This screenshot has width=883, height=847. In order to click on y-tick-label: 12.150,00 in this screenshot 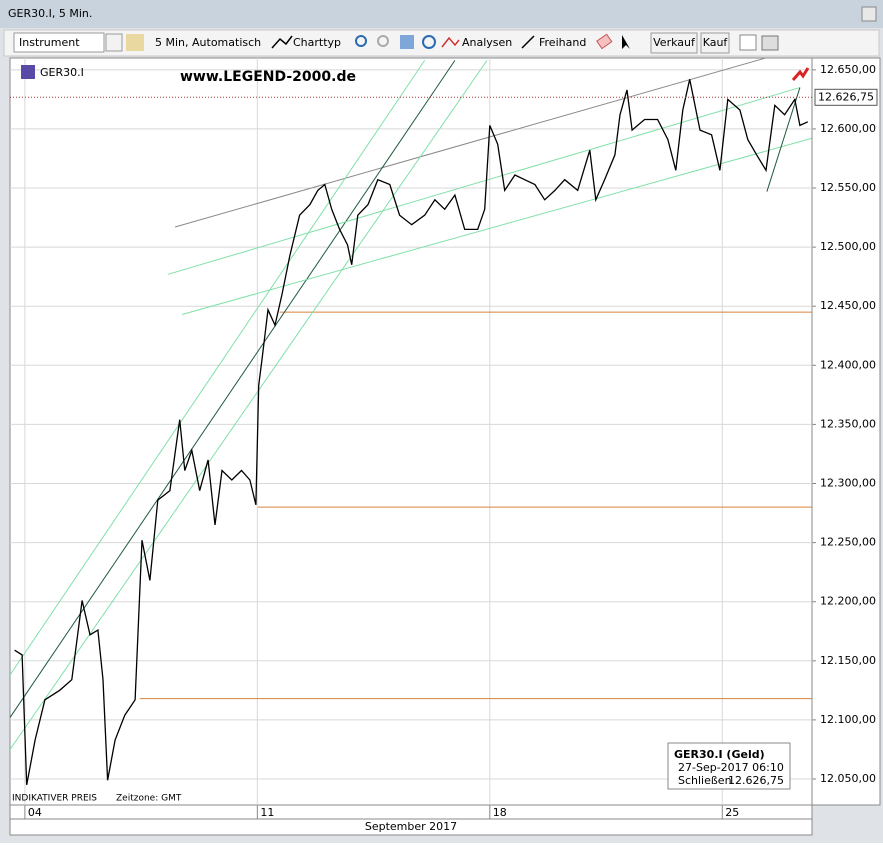, I will do `click(848, 660)`.